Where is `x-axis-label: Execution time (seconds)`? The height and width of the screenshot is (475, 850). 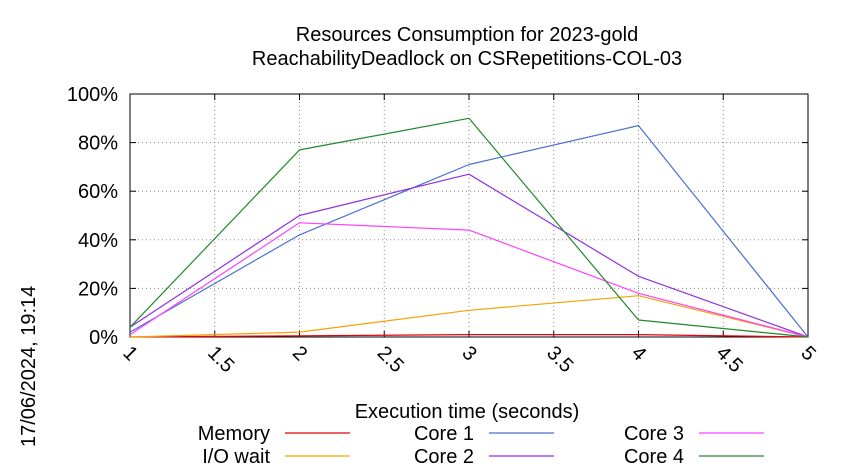
x-axis-label: Execution time (seconds) is located at coordinates (467, 412).